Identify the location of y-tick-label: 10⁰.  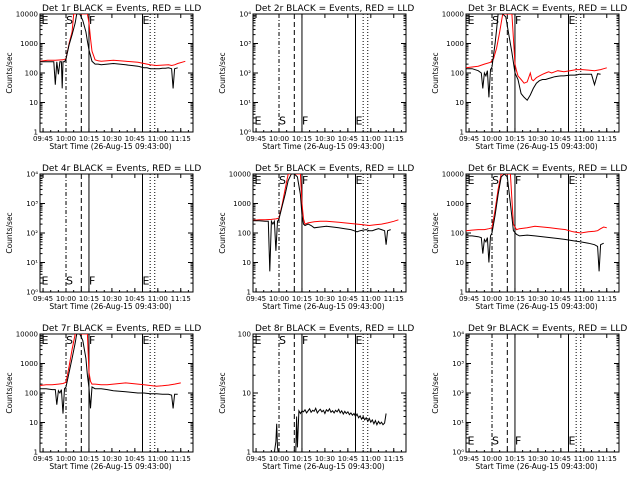
(32, 293).